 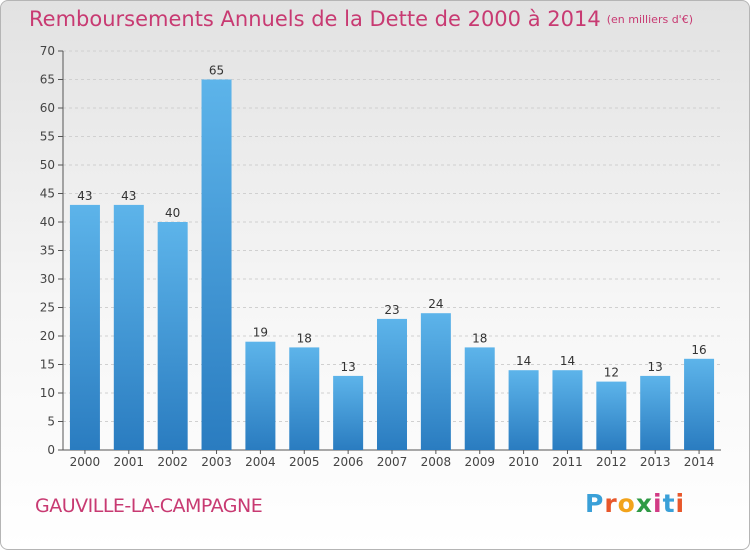 What do you see at coordinates (149, 506) in the screenshot?
I see `place-name: GAUVILLE-LA-CAMPAGNE` at bounding box center [149, 506].